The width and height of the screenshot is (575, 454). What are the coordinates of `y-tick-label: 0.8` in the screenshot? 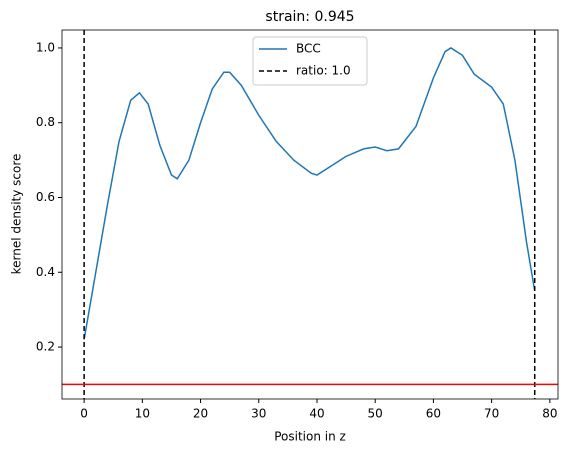 It's located at (45, 122).